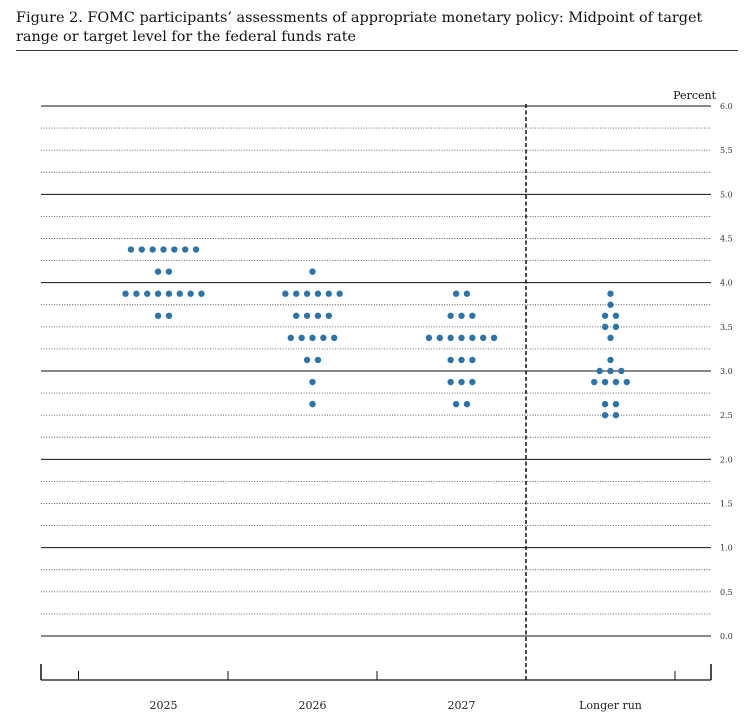 The height and width of the screenshot is (715, 751). I want to click on y-tick-label: 5.5, so click(726, 150).